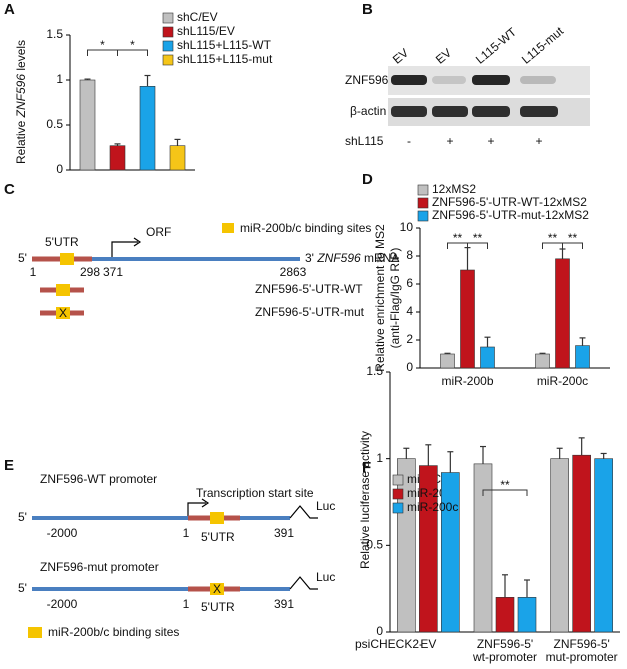 This screenshot has height=669, width=627. What do you see at coordinates (428, 644) in the screenshot?
I see `x-tick-label: EV` at bounding box center [428, 644].